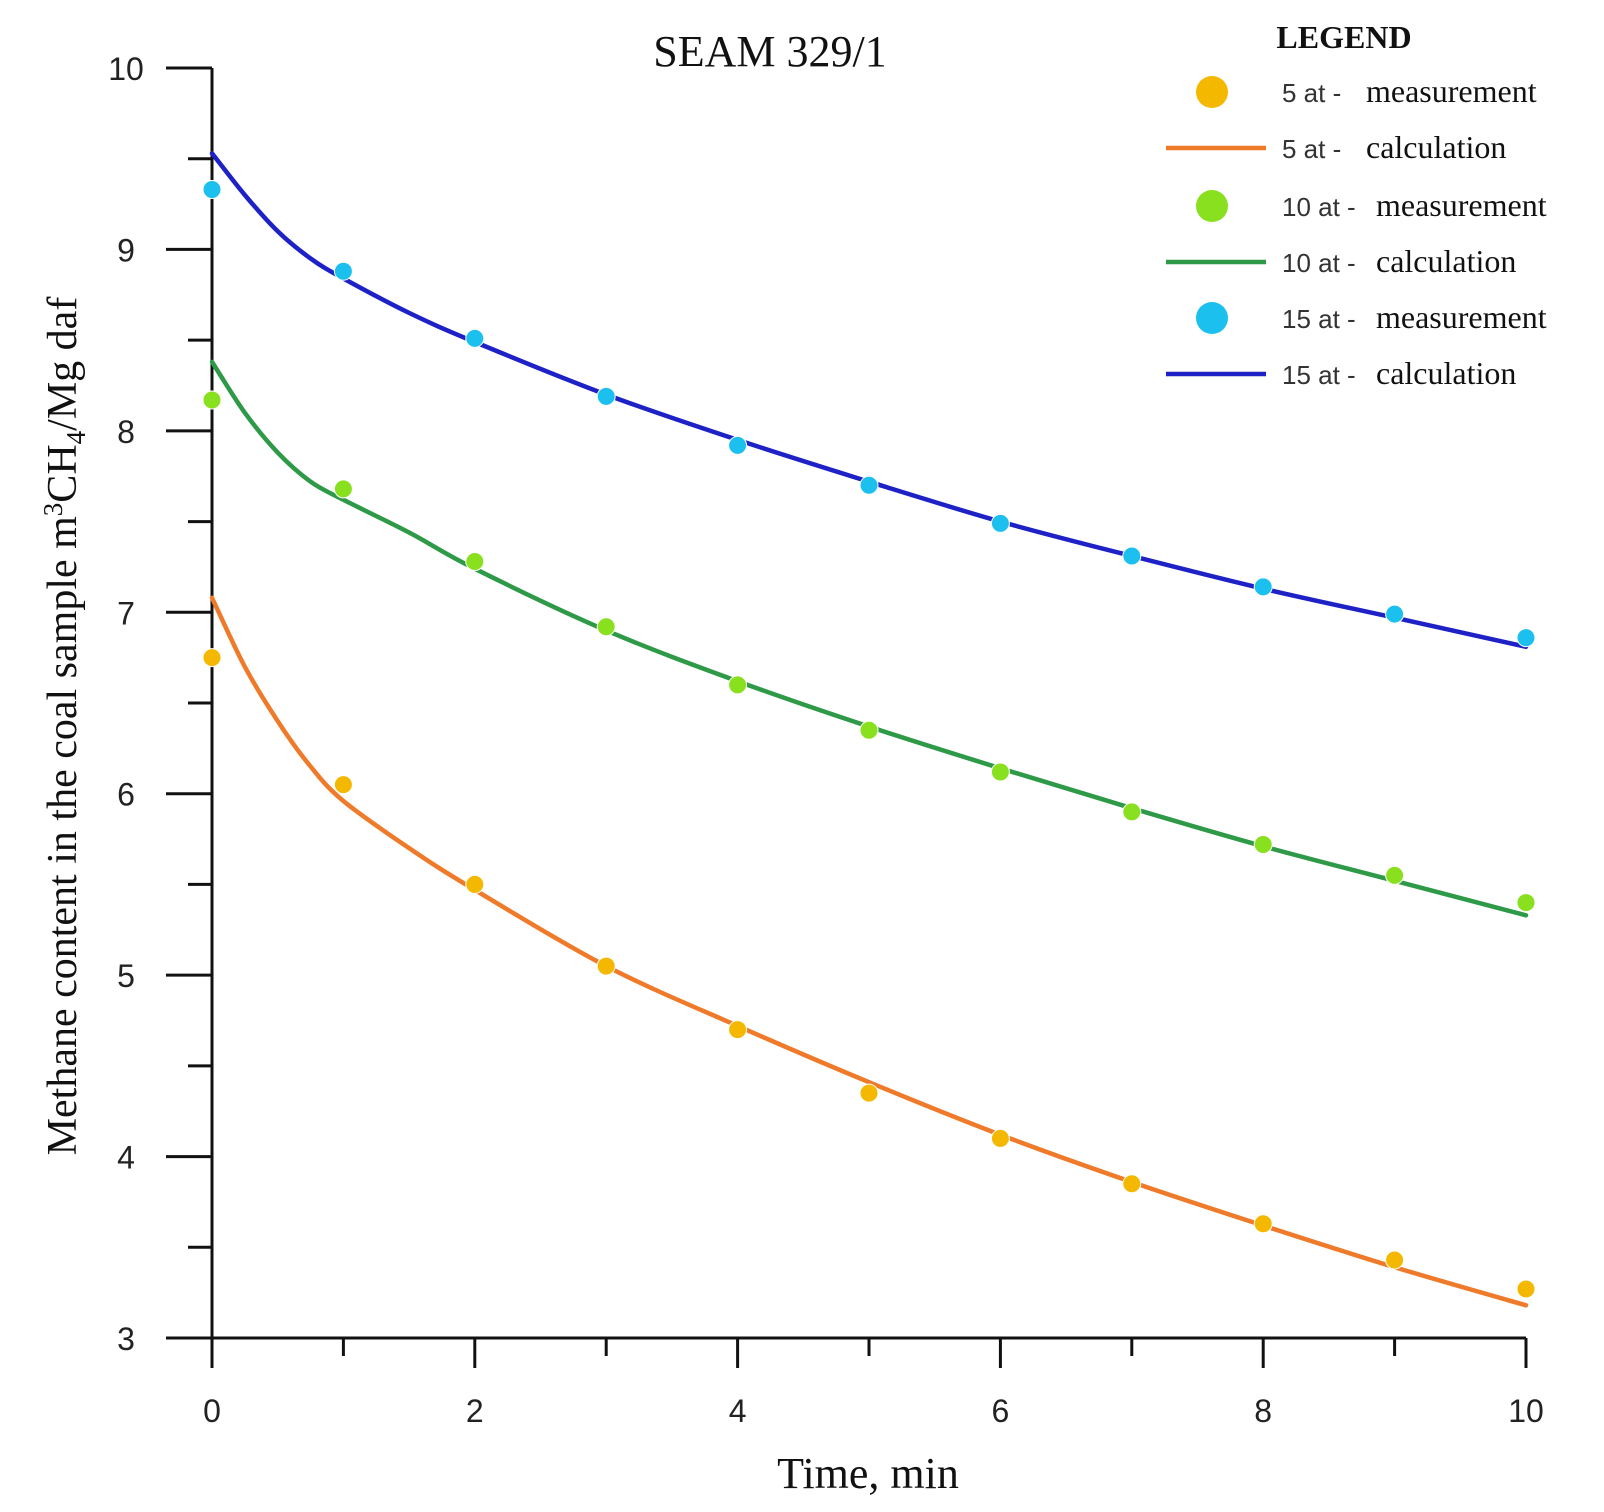 Image resolution: width=1604 pixels, height=1512 pixels. Describe the element at coordinates (63, 473) in the screenshot. I see `y-axis-label-chemical: CH` at that location.